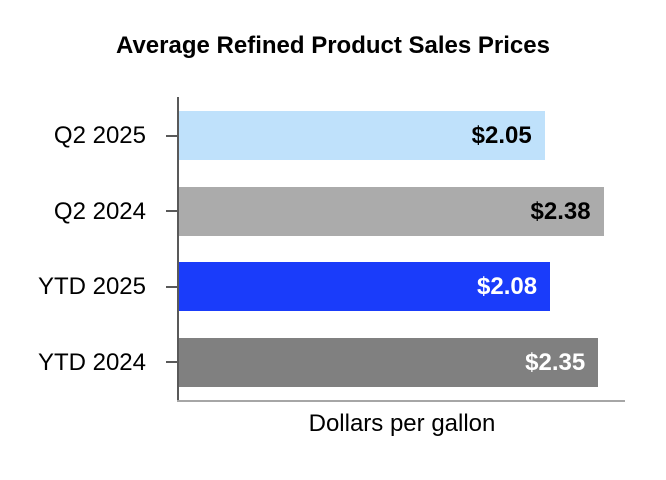 Image resolution: width=666 pixels, height=480 pixels. I want to click on bar-row: YTD 2024 $2.35, so click(331, 363).